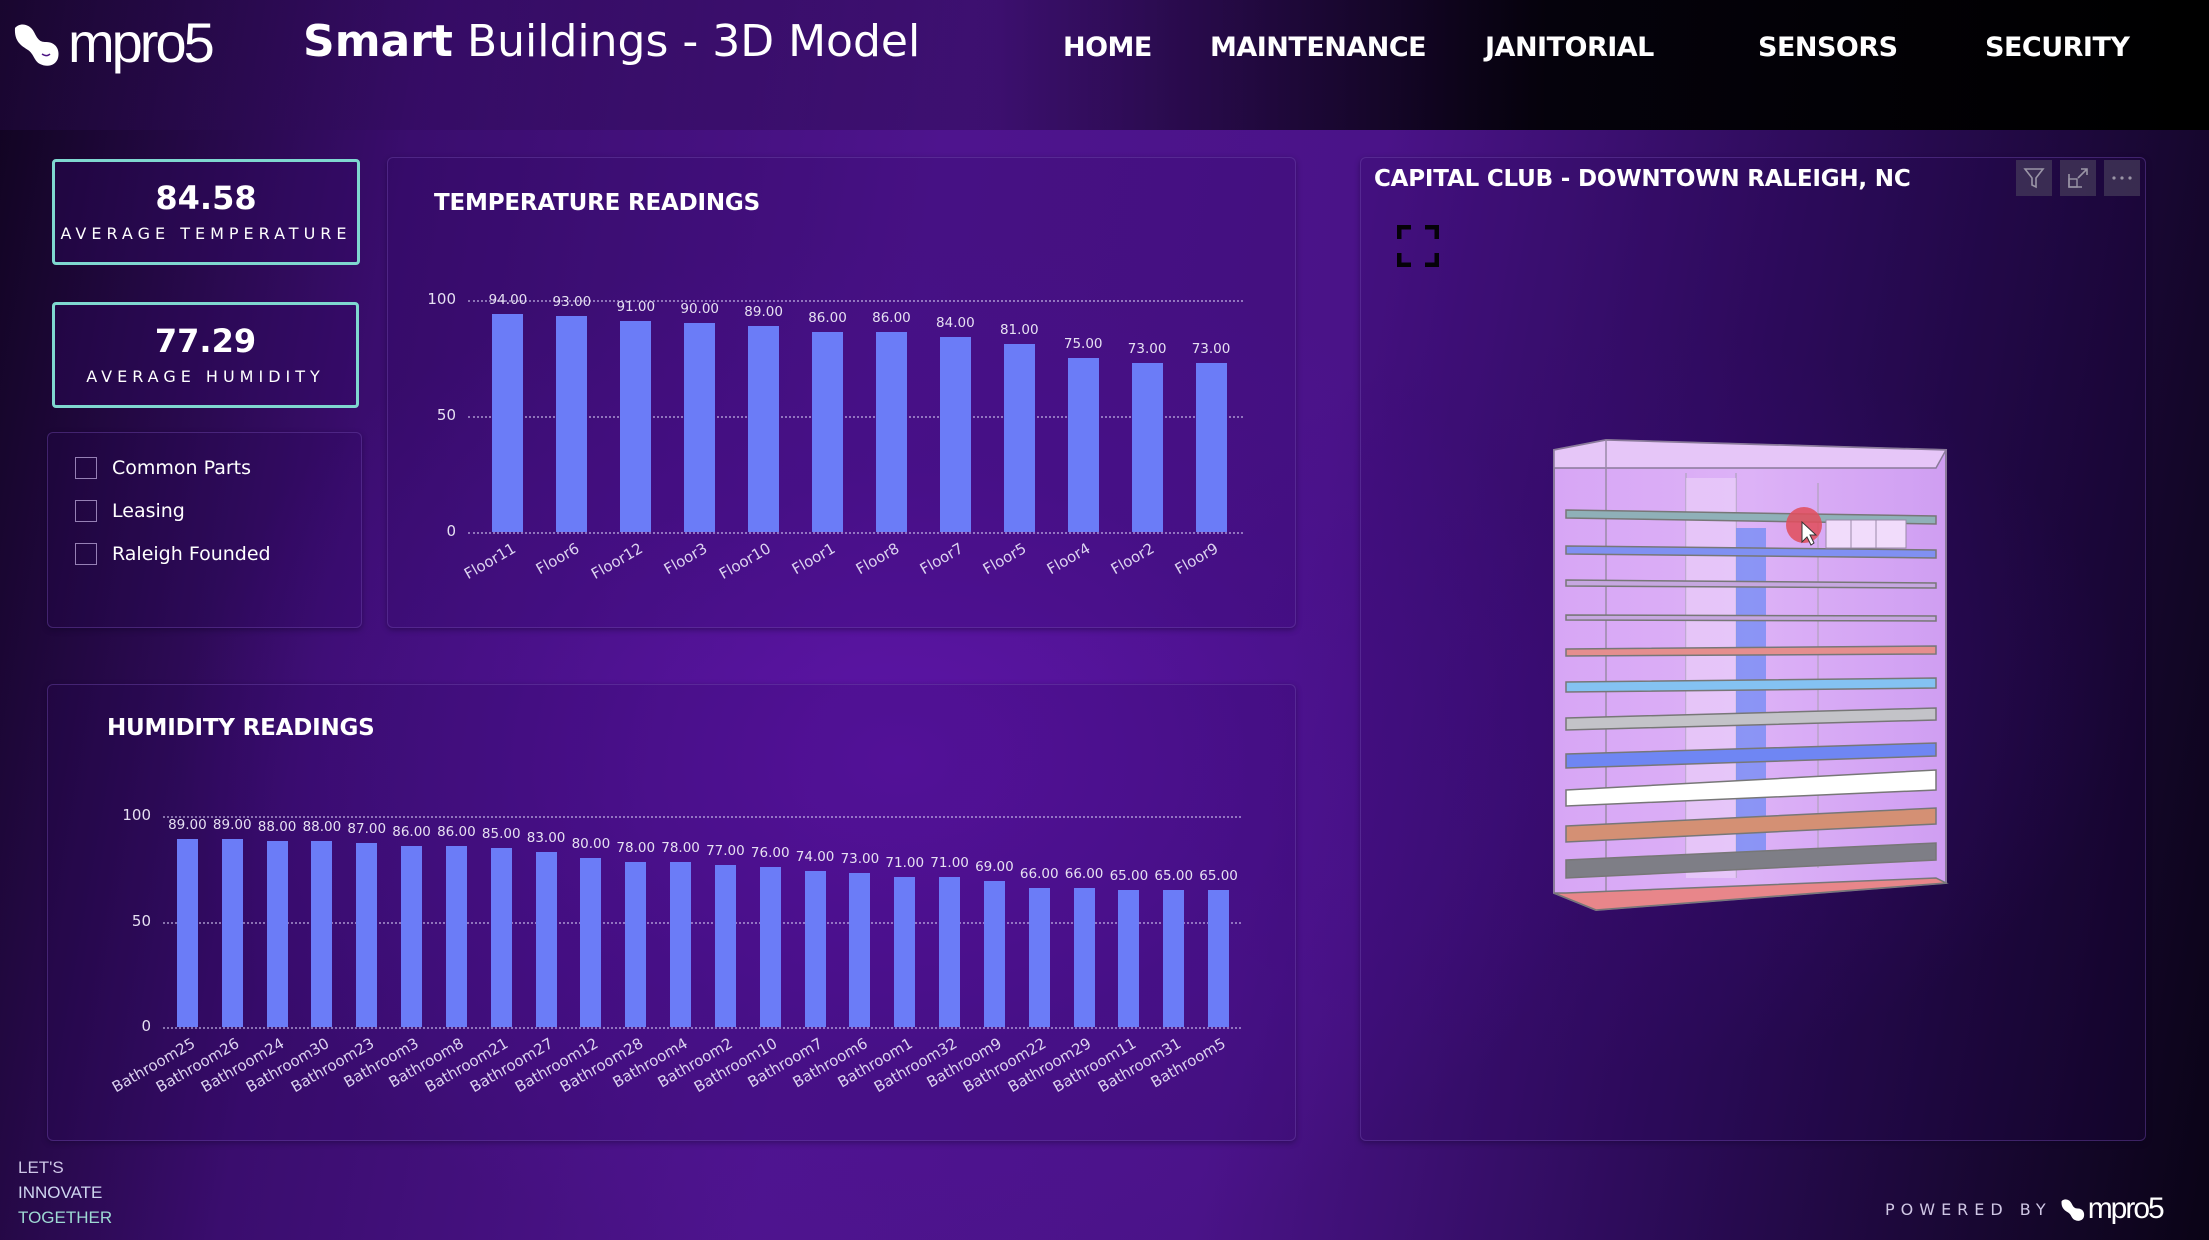 Image resolution: width=2209 pixels, height=1240 pixels. Describe the element at coordinates (187, 825) in the screenshot. I see `bar-value-label: 89.00` at that location.